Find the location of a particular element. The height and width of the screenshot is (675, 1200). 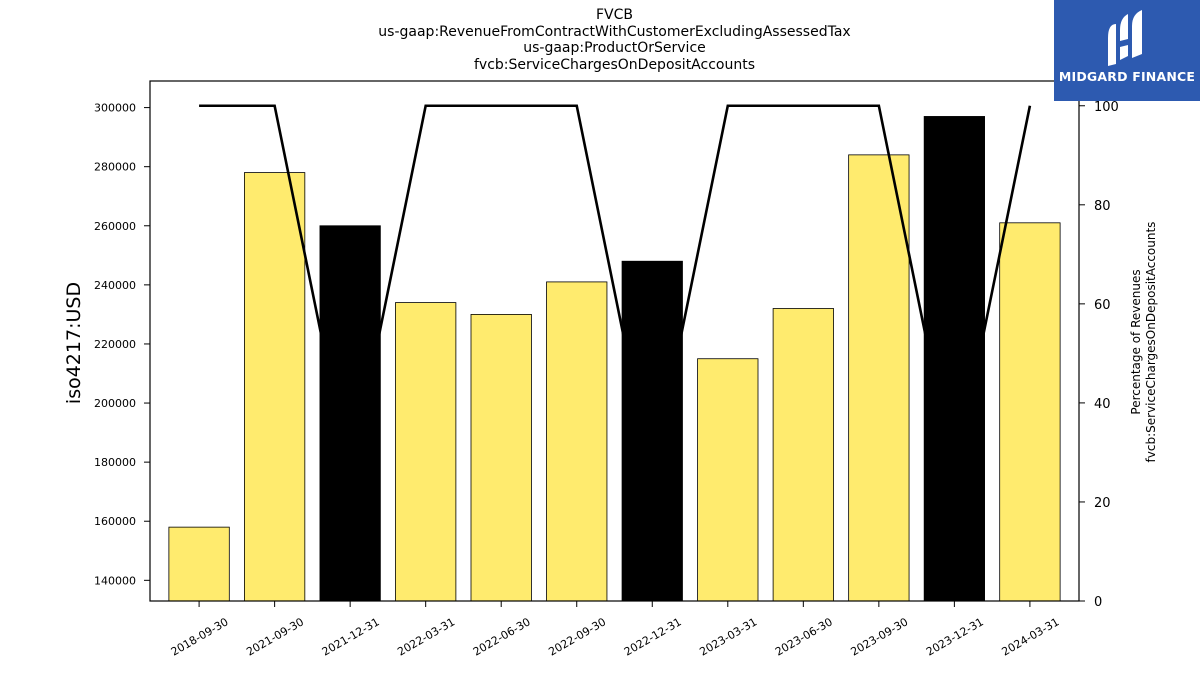

x-tick-label-2018-09-30: 2018-09-30 is located at coordinates (200, 636).